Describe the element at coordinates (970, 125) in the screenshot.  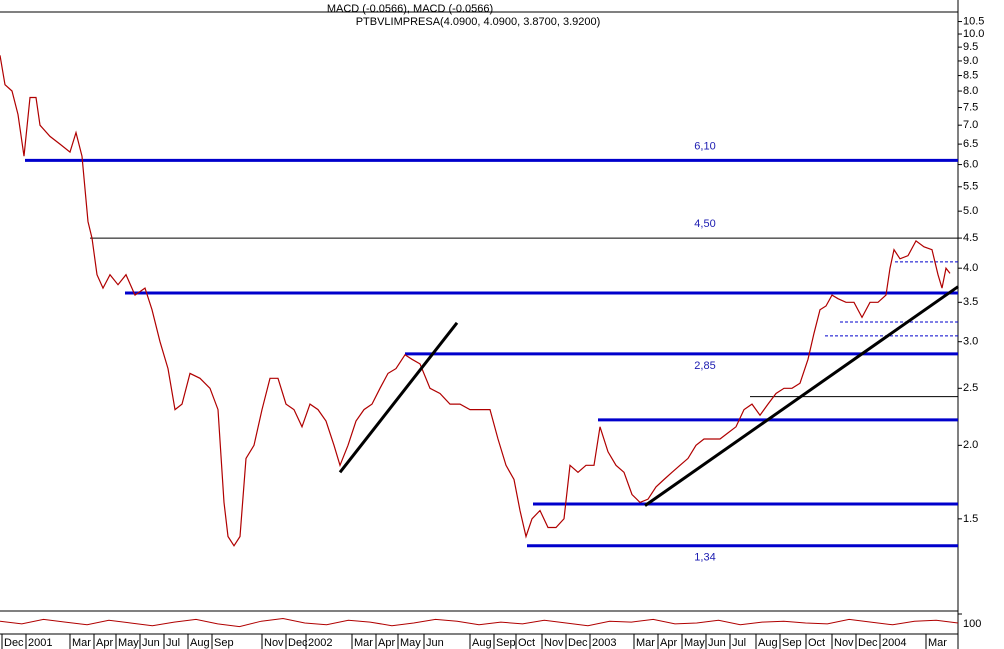
I see `y-tick-label: 7.0` at that location.